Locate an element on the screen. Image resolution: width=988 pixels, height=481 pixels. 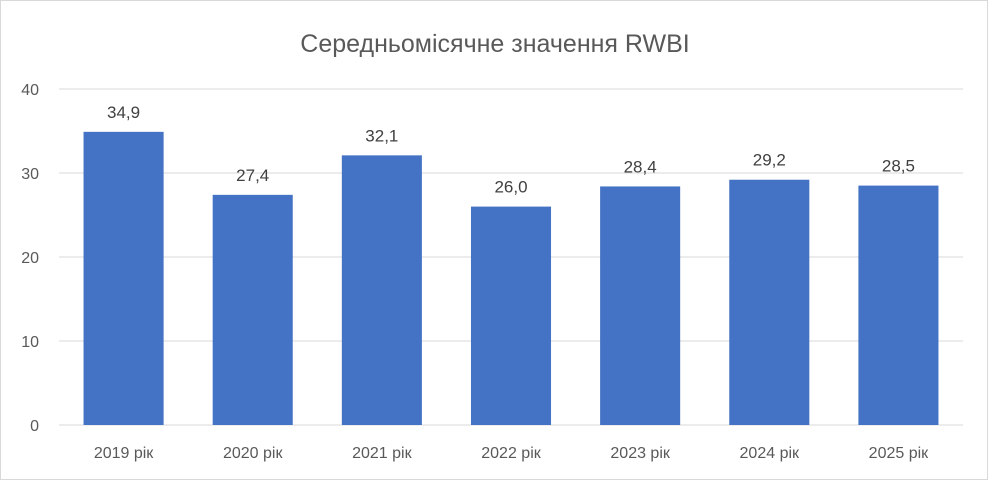
y-tick-label: 20 is located at coordinates (30, 258).